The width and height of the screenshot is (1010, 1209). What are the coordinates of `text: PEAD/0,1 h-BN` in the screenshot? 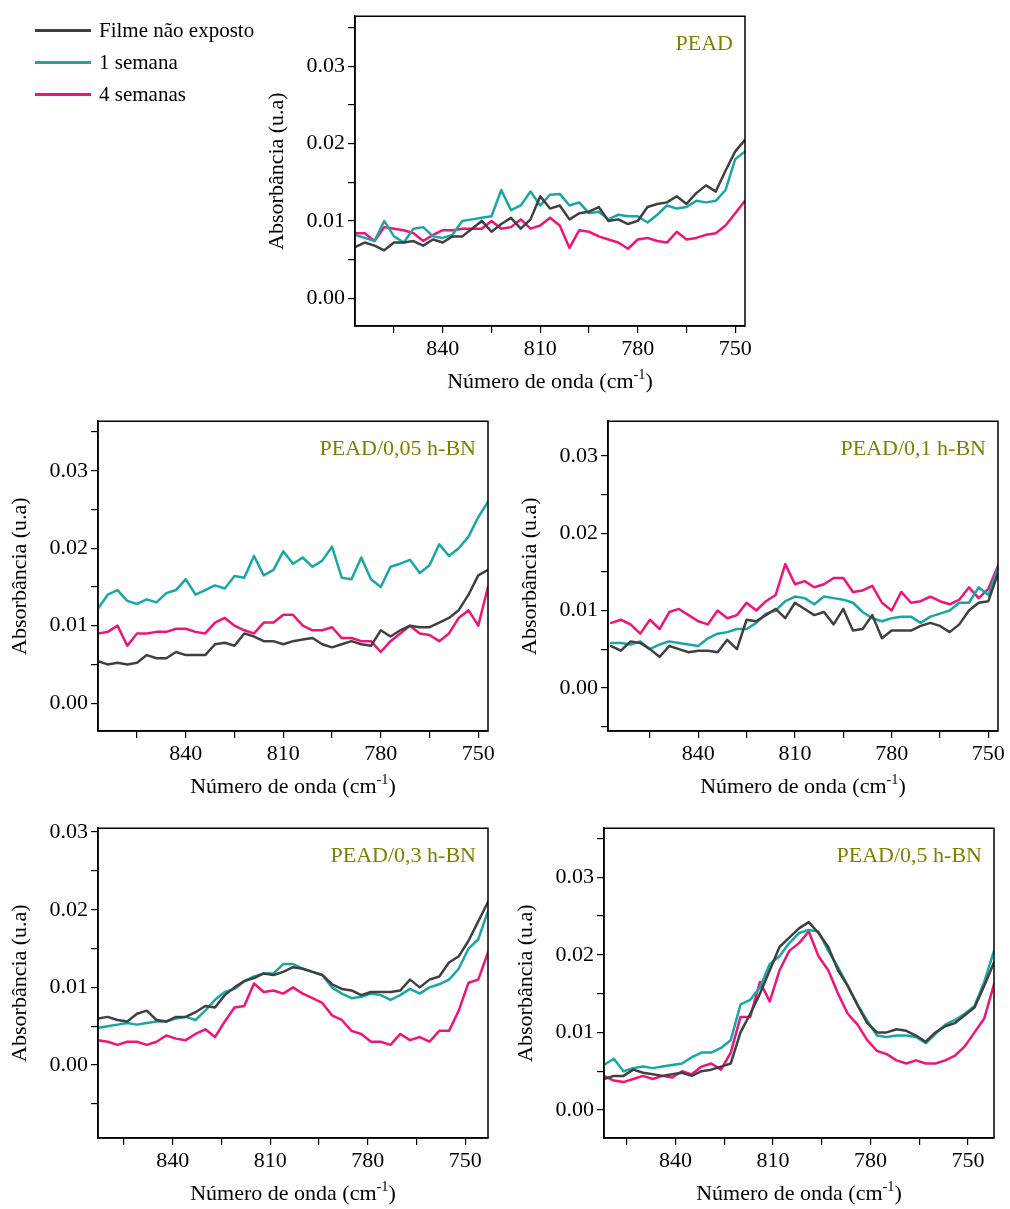 It's located at (913, 448).